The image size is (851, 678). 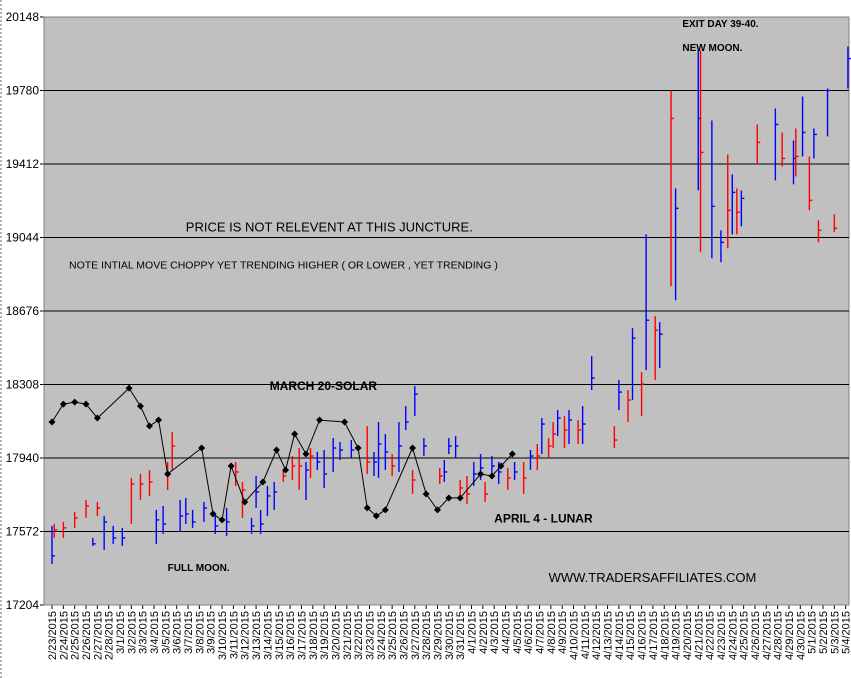 I want to click on x-tick-label: 3/25/2015, so click(x=393, y=635).